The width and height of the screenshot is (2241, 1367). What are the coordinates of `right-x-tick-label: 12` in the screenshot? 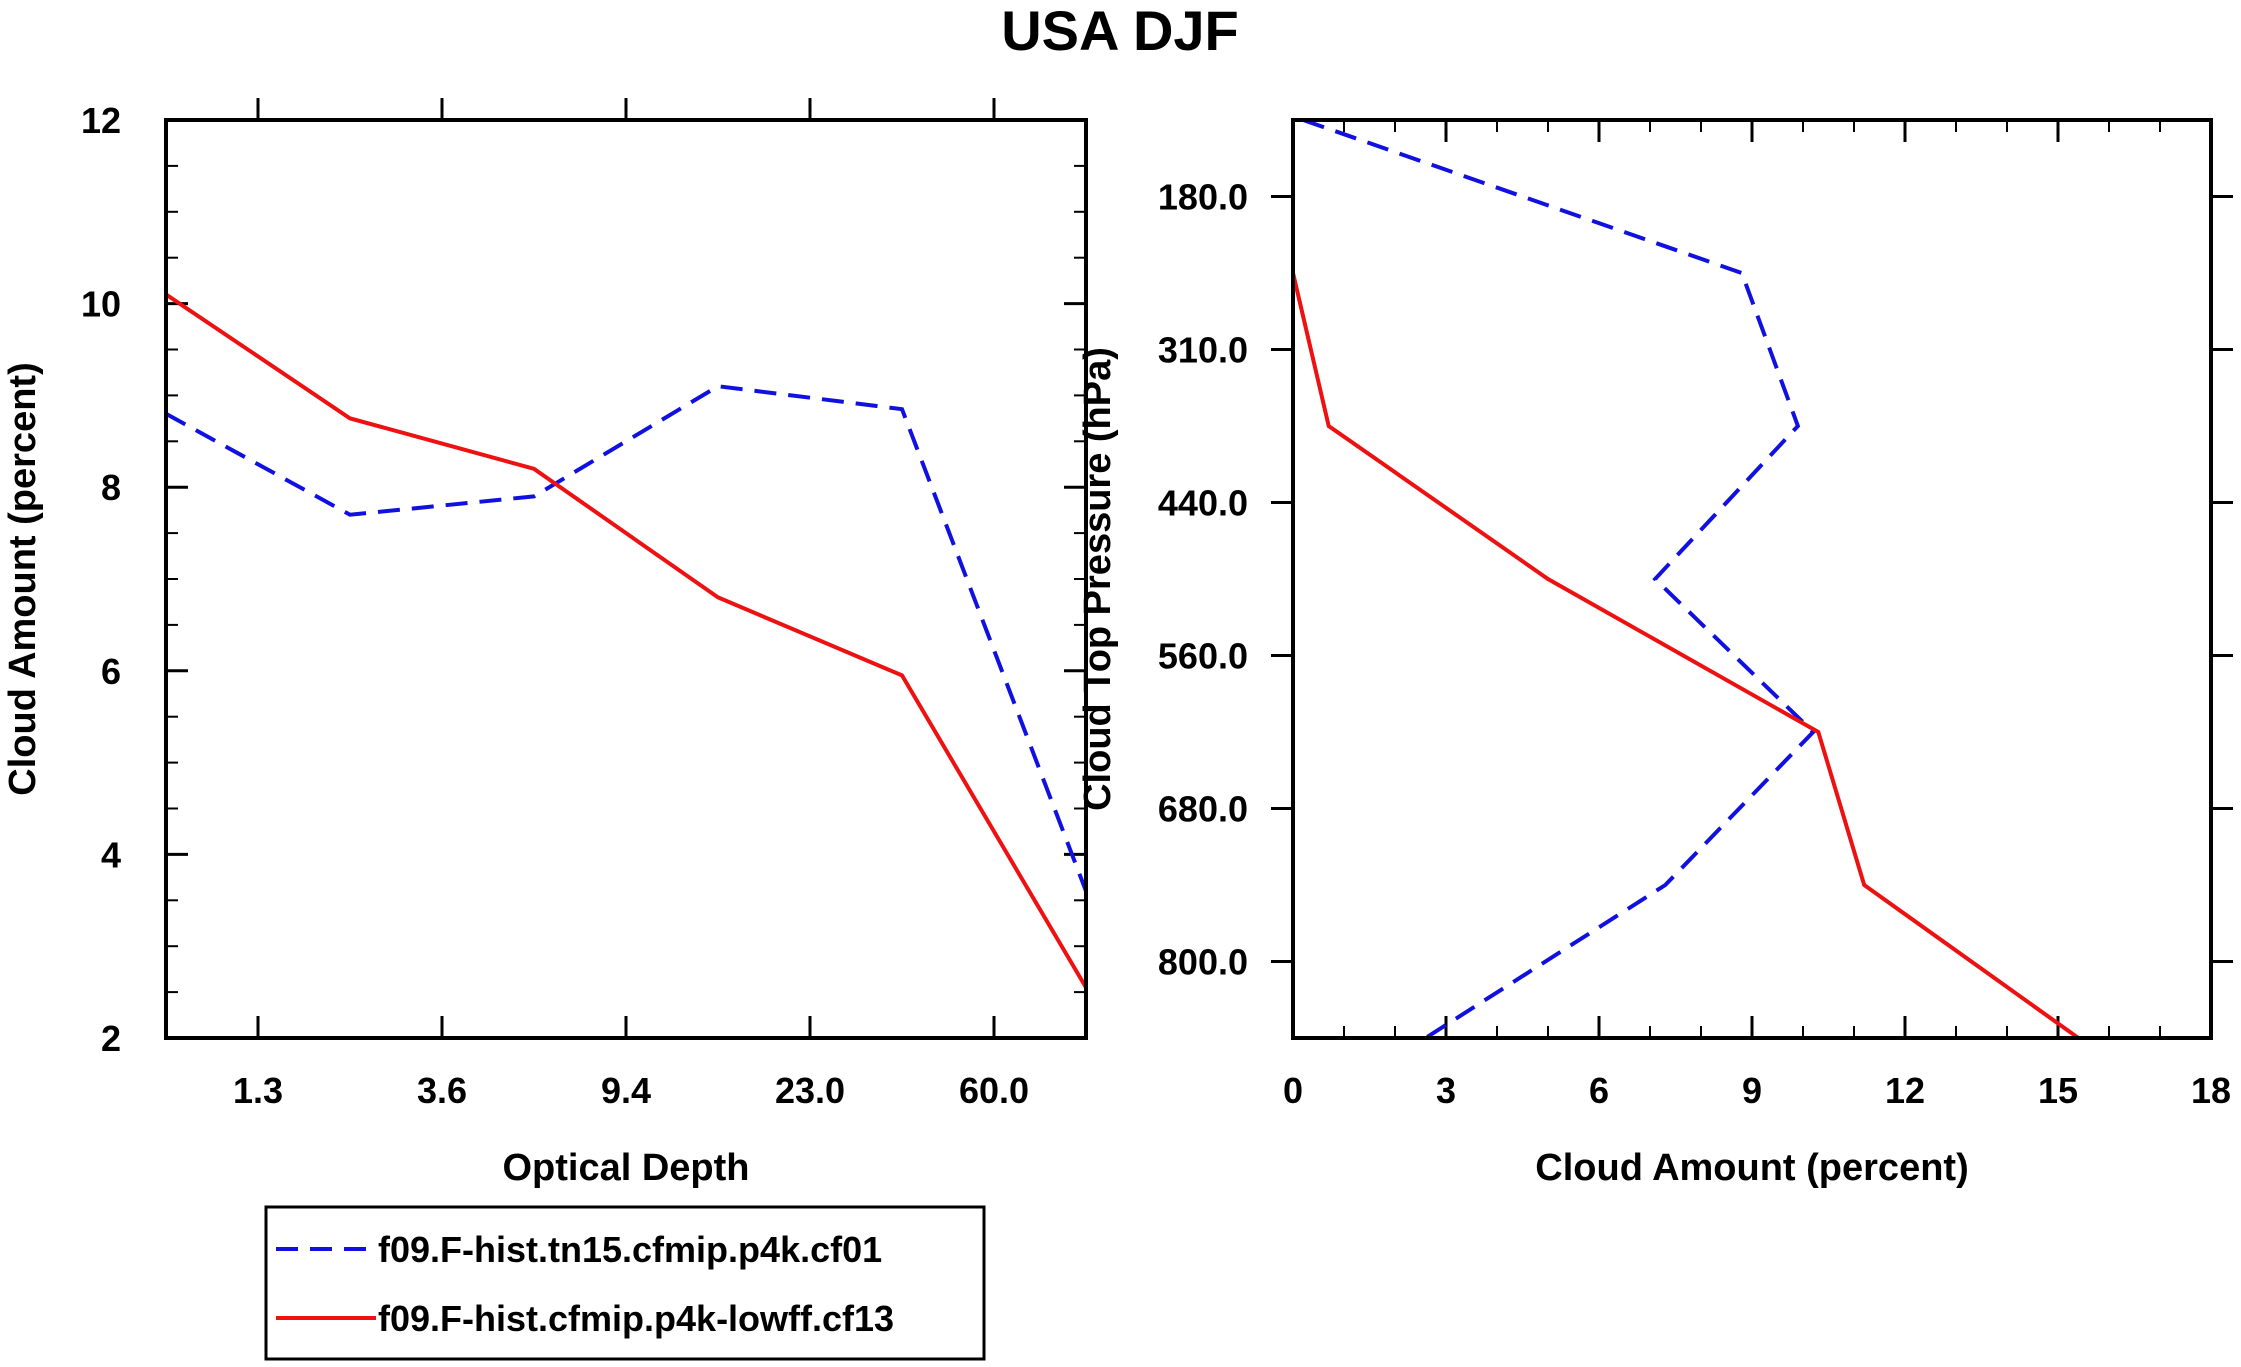 It's located at (1905, 1090).